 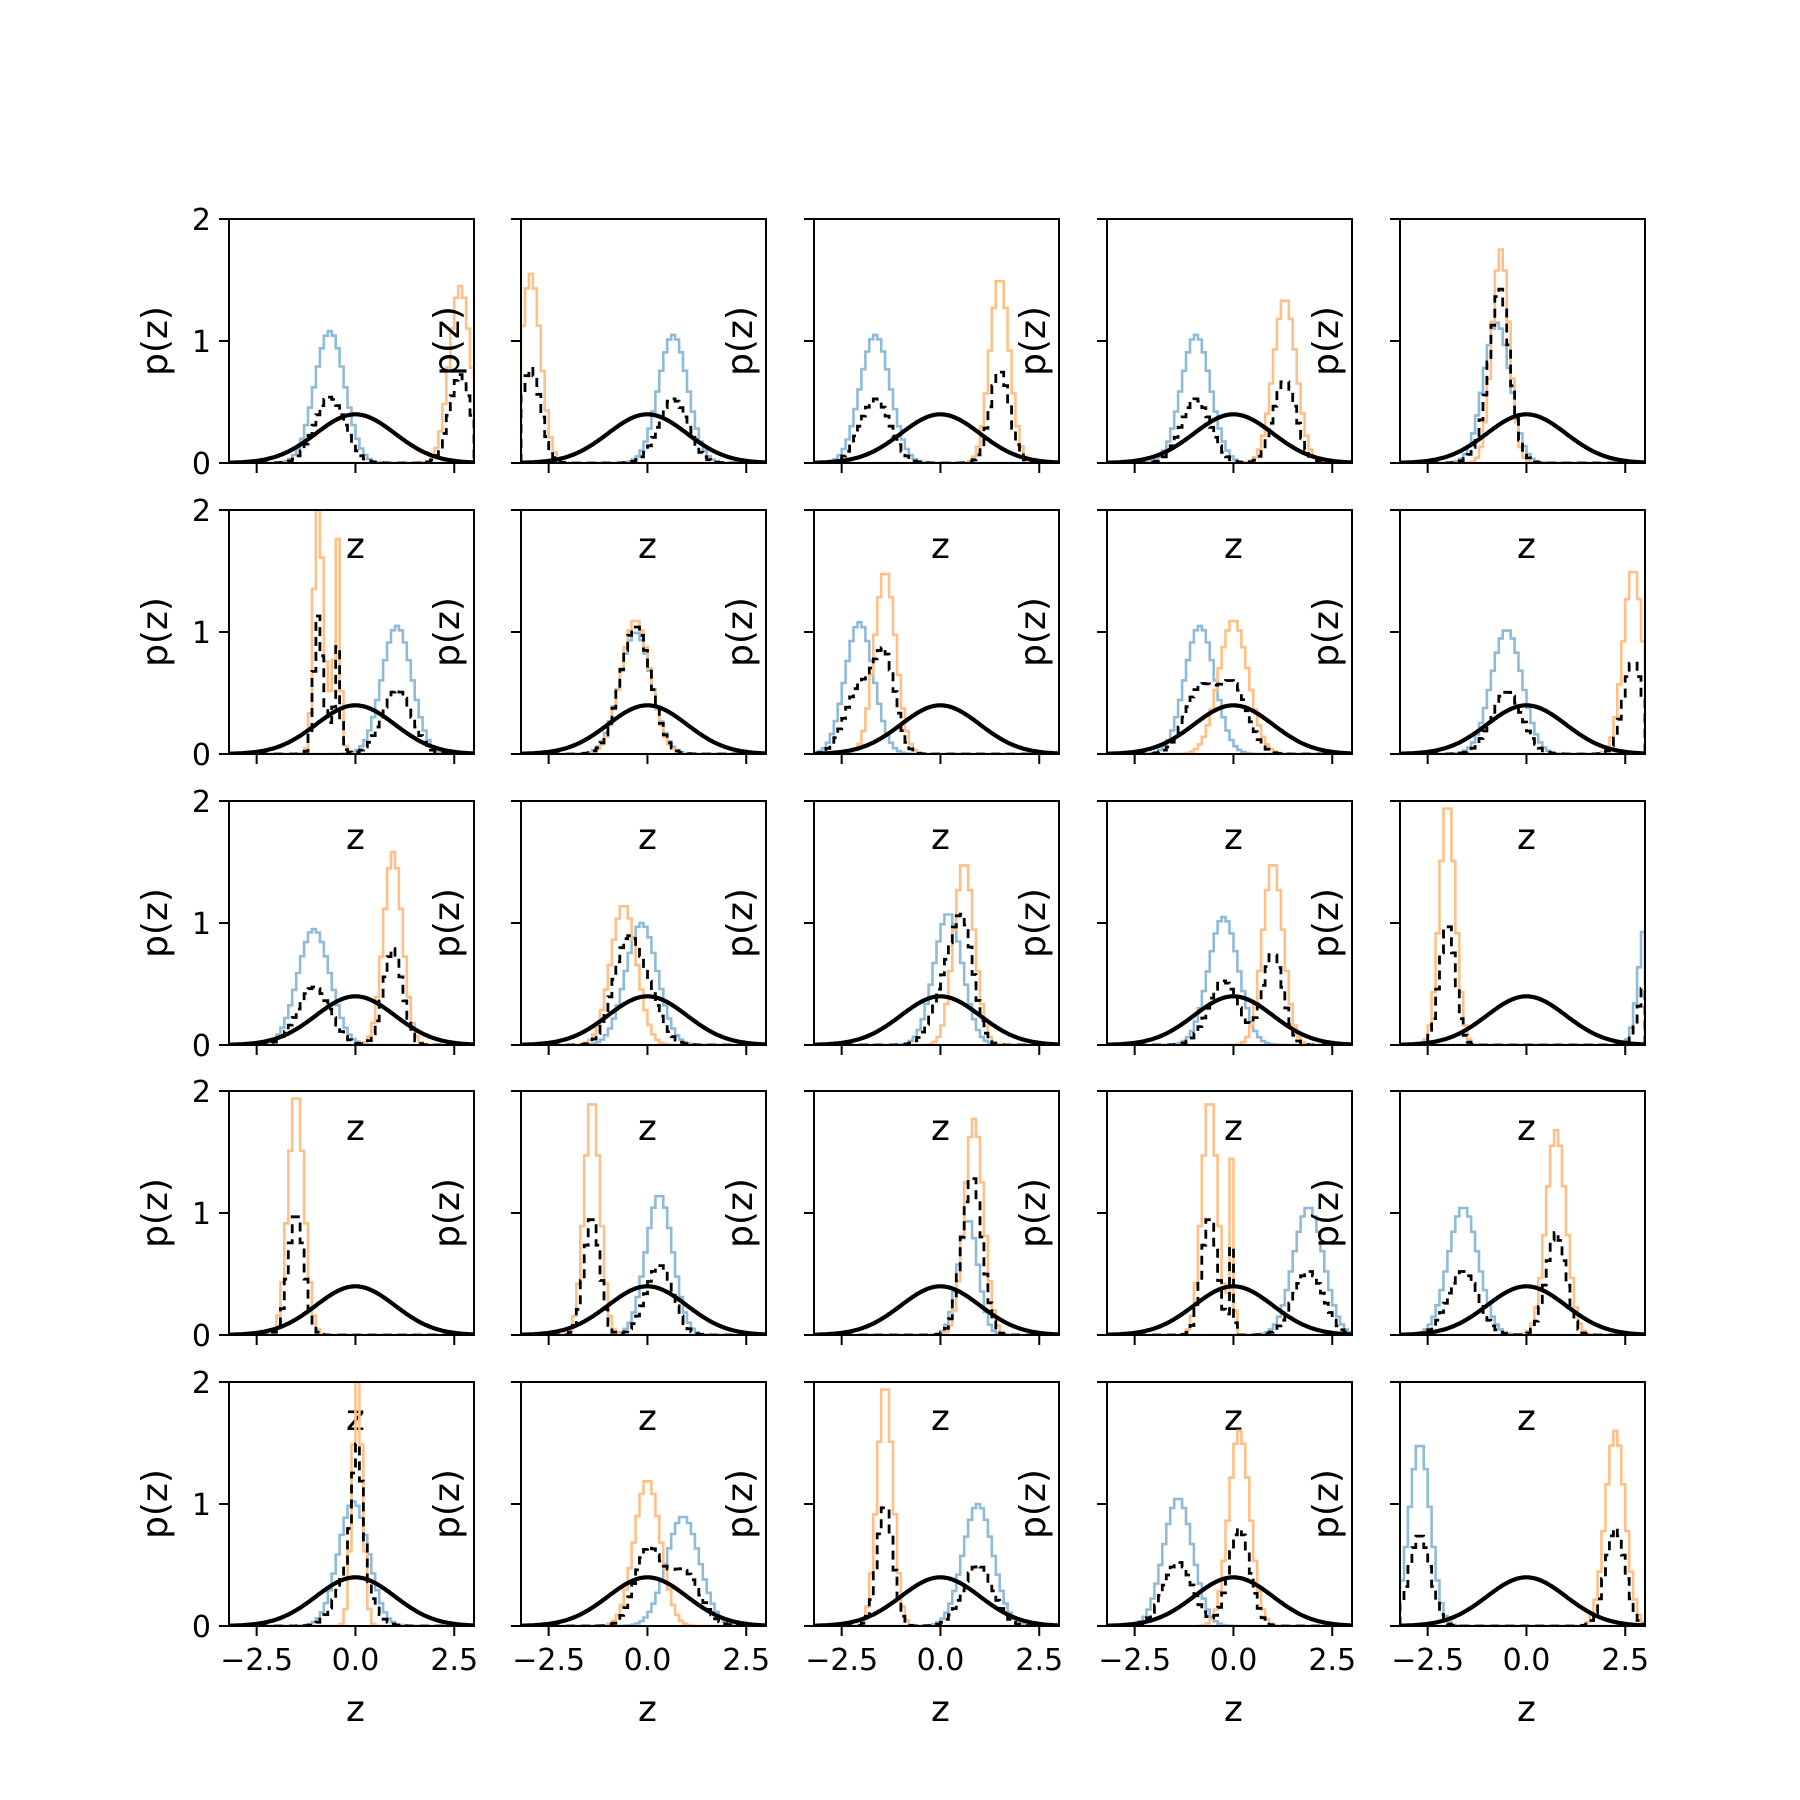 I want to click on panel-3-2: z p(z), so click(x=597, y=974).